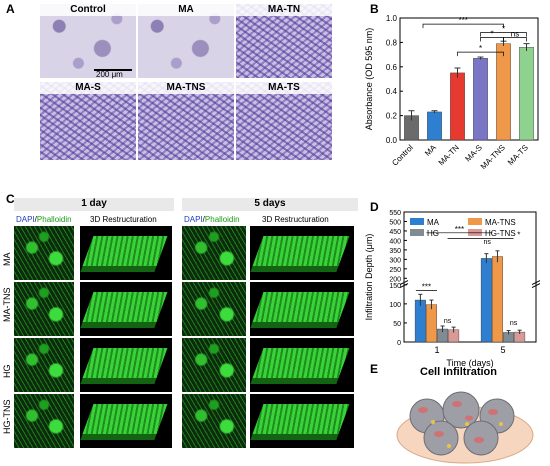 The image size is (550, 466). Describe the element at coordinates (402, 155) in the screenshot. I see `x-tick-label-b: Control` at that location.